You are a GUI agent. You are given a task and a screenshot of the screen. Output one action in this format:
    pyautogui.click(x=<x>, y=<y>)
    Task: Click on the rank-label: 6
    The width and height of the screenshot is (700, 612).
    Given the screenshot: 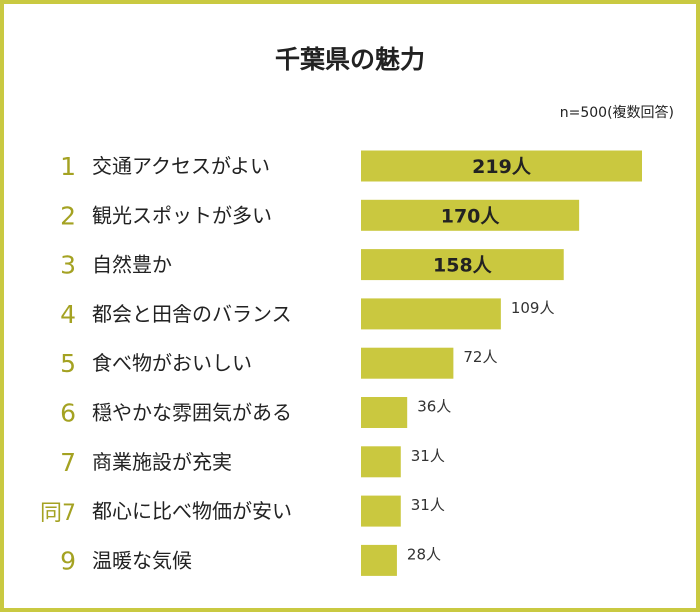 What is the action you would take?
    pyautogui.click(x=68, y=413)
    